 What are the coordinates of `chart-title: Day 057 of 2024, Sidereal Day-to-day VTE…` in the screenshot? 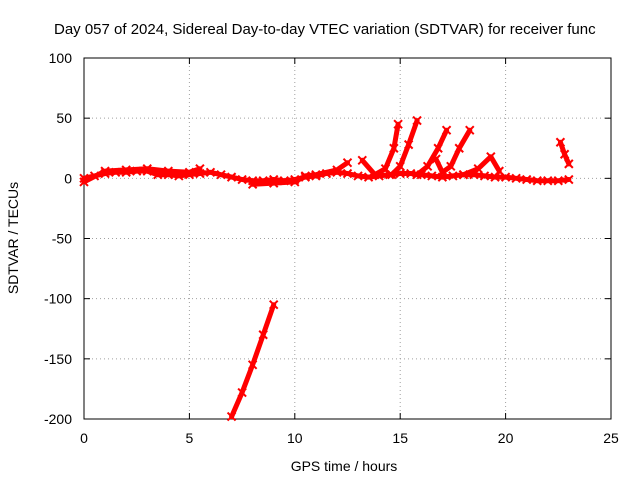 It's located at (325, 29).